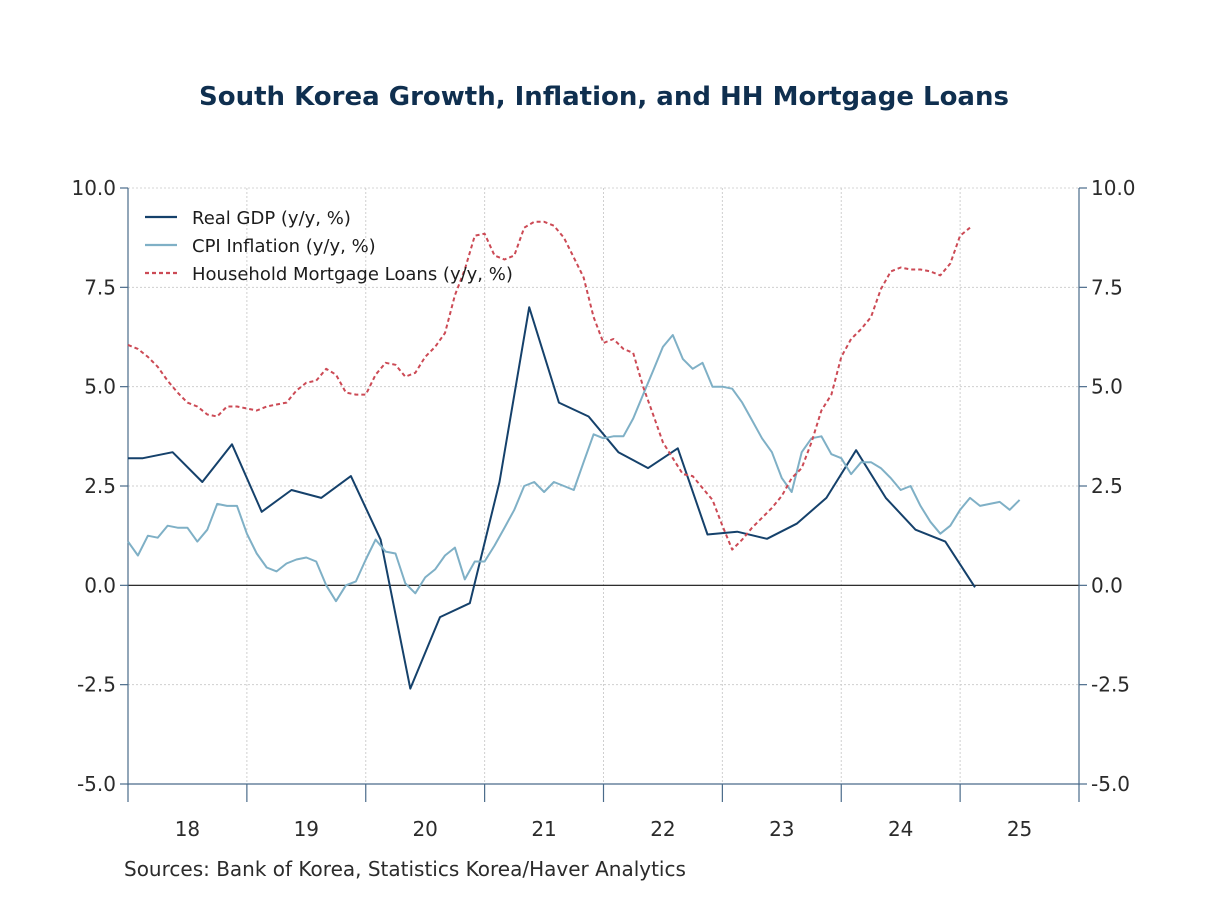 This screenshot has height=906, width=1208. I want to click on y-tick-label-left: 2.5, so click(100, 486).